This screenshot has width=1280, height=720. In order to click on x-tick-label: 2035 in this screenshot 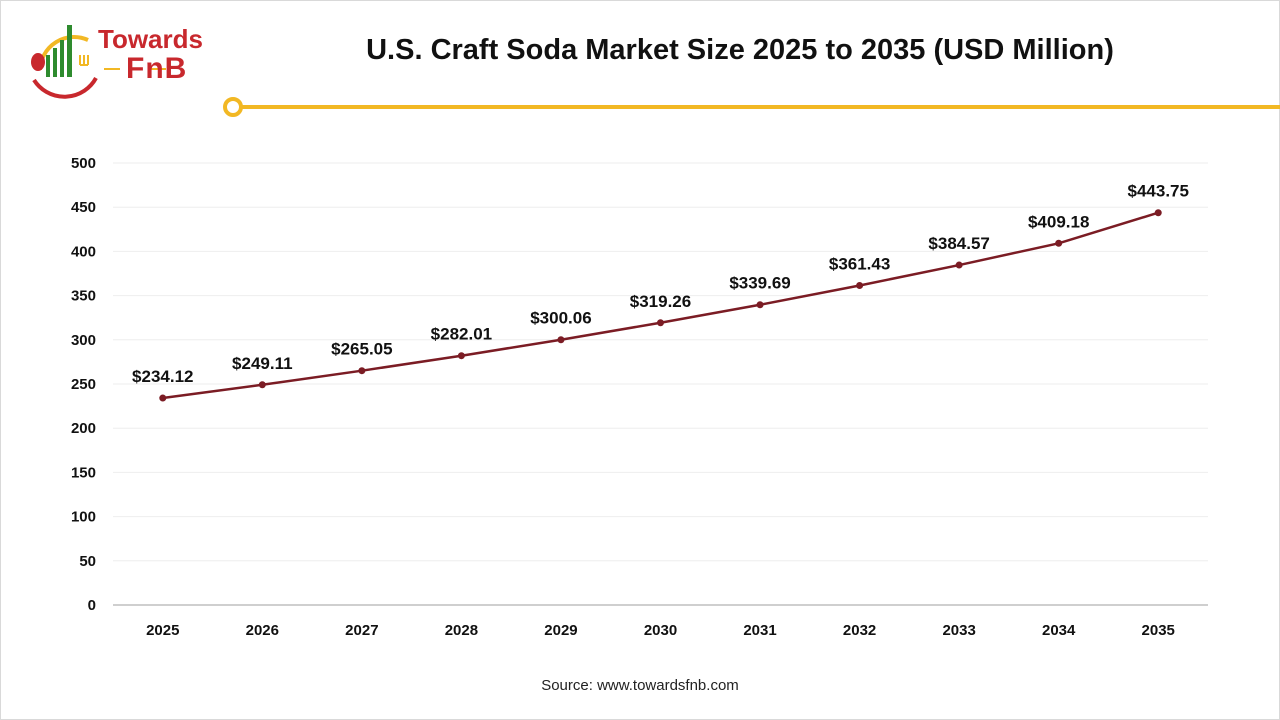, I will do `click(1158, 630)`.